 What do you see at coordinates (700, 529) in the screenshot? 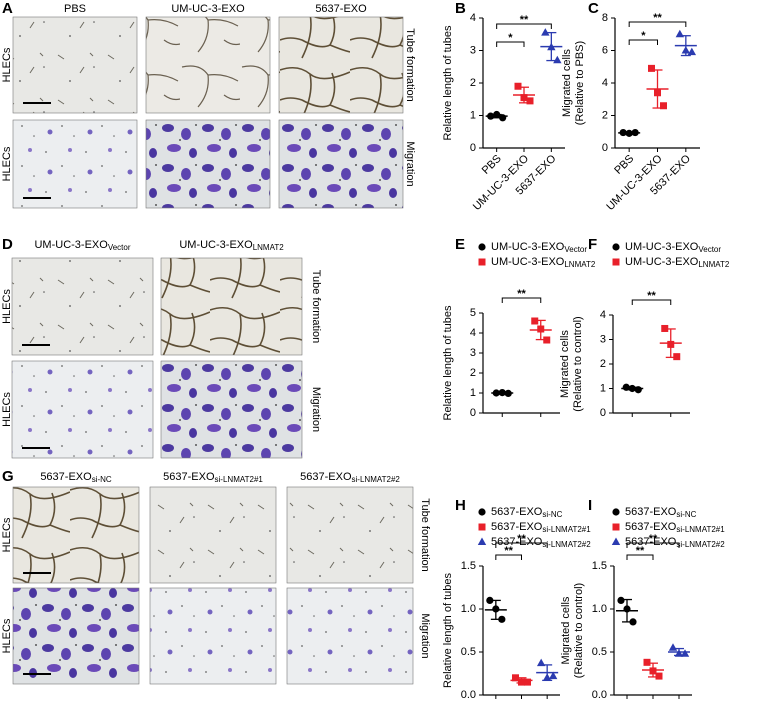
I see `legend-label-sub: si-LNMAT2#1` at bounding box center [700, 529].